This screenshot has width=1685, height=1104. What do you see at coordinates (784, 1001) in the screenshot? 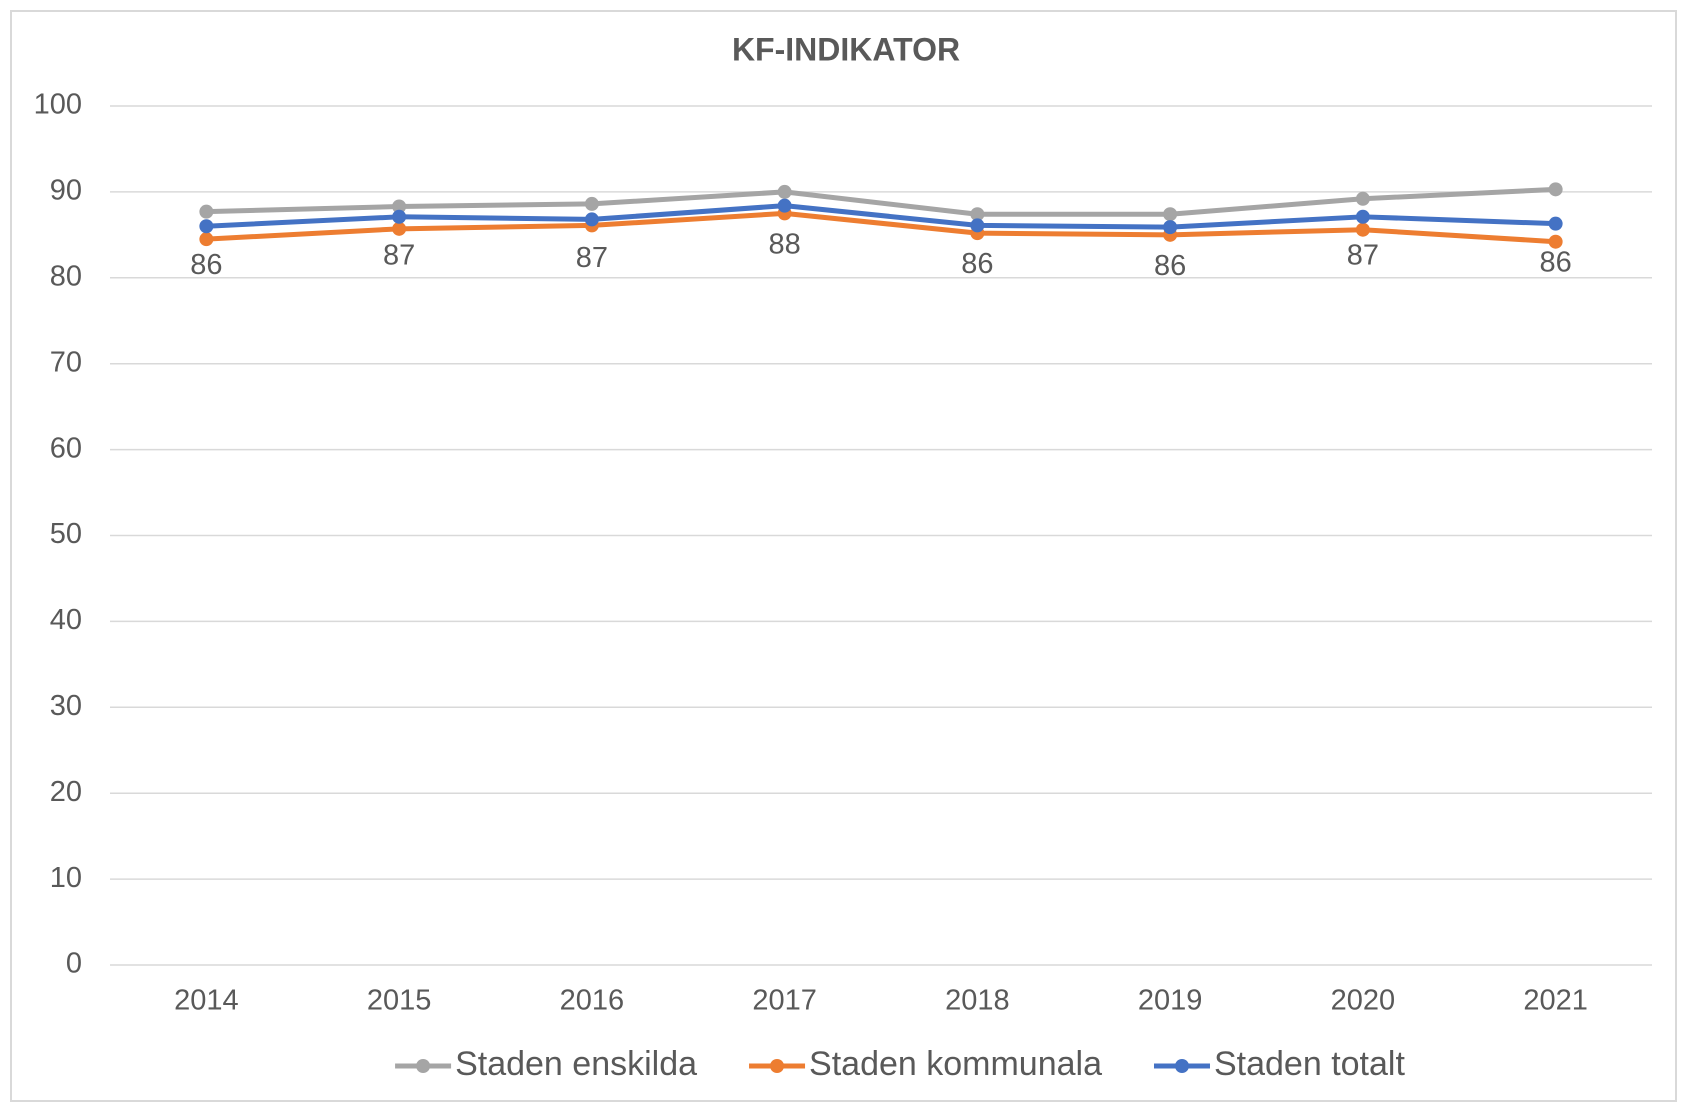
I see `x-tick-label: 2017` at bounding box center [784, 1001].